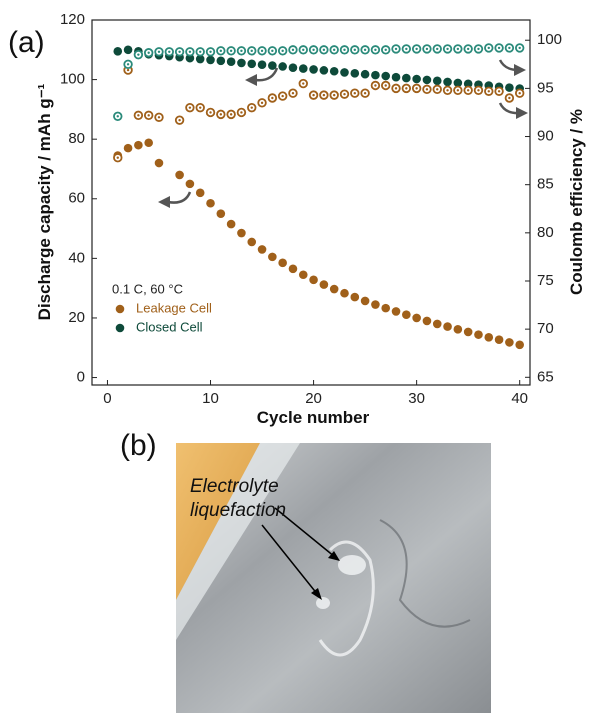 Image resolution: width=589 pixels, height=718 pixels. Describe the element at coordinates (545, 87) in the screenshot. I see `y2-tick-label: 95` at that location.